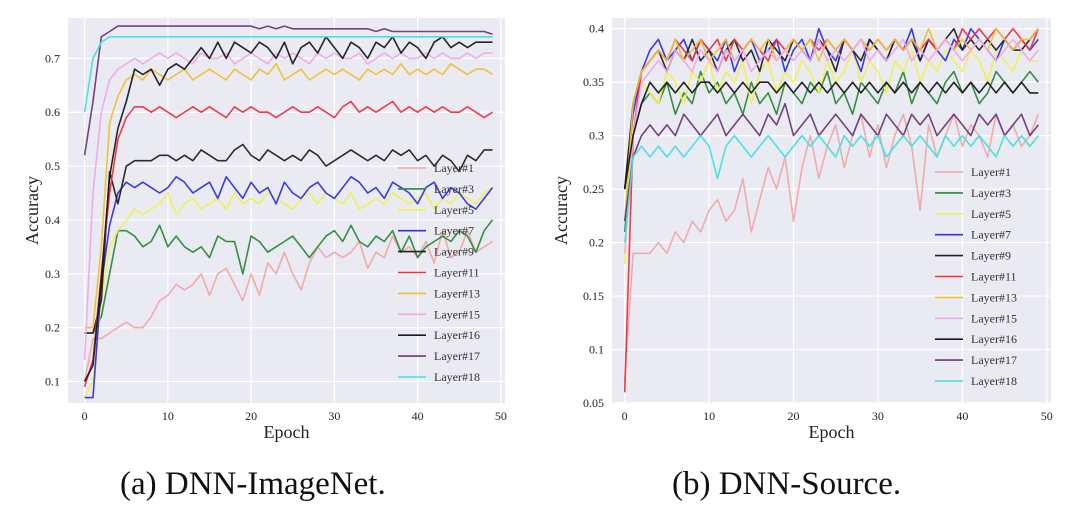 The image size is (1080, 531). Describe the element at coordinates (593, 296) in the screenshot. I see `y-tick-label: 0.15` at that location.